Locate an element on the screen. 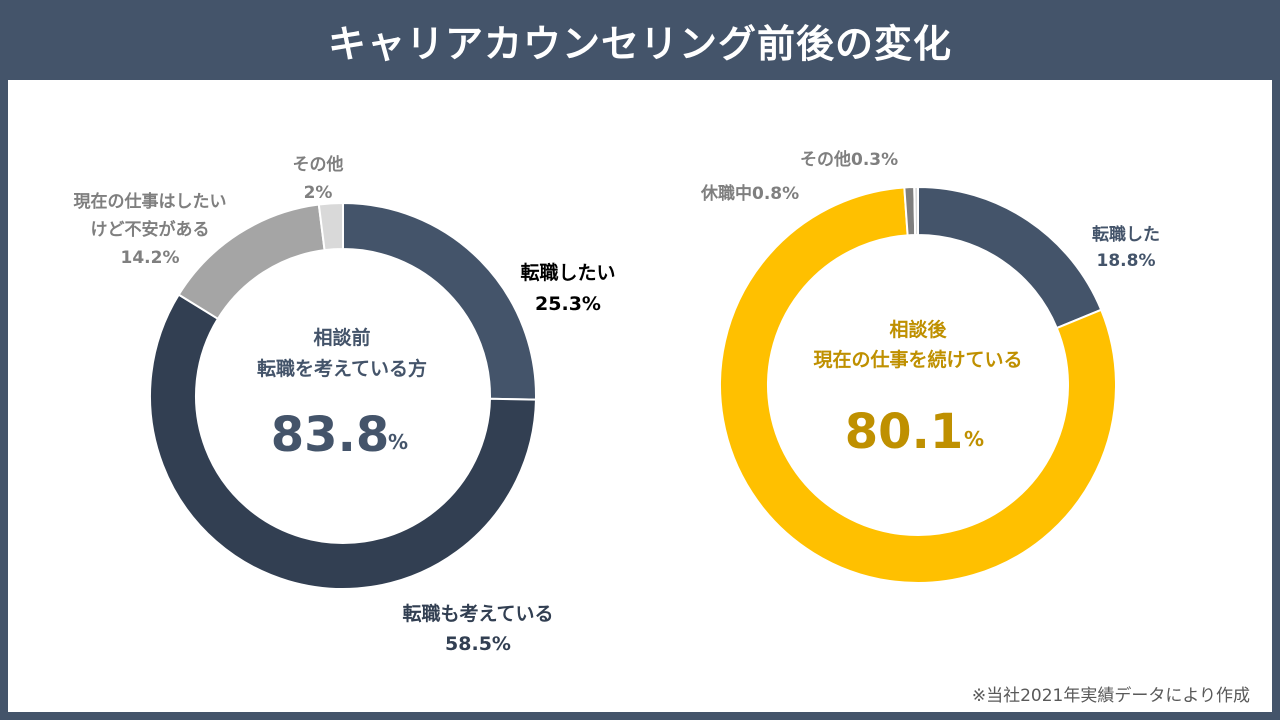 This screenshot has height=720, width=1280. label-other-before-name: その他 is located at coordinates (318, 164).